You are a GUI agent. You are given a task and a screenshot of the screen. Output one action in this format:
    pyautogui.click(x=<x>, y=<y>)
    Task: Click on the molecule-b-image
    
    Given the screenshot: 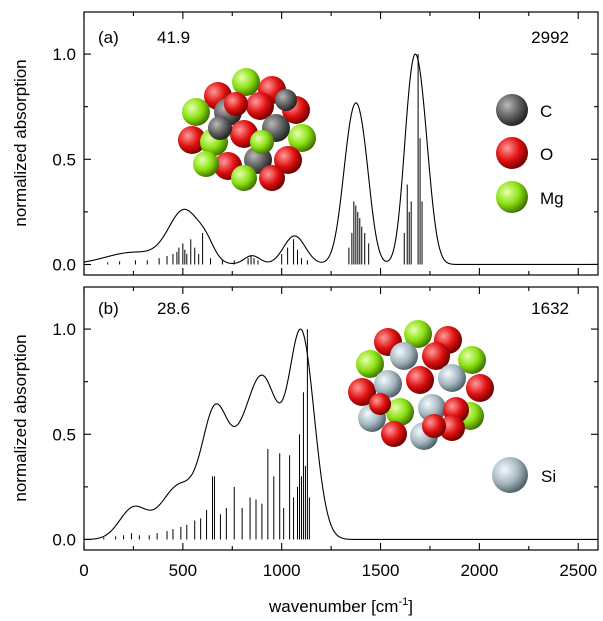 What is the action you would take?
    pyautogui.click(x=421, y=385)
    